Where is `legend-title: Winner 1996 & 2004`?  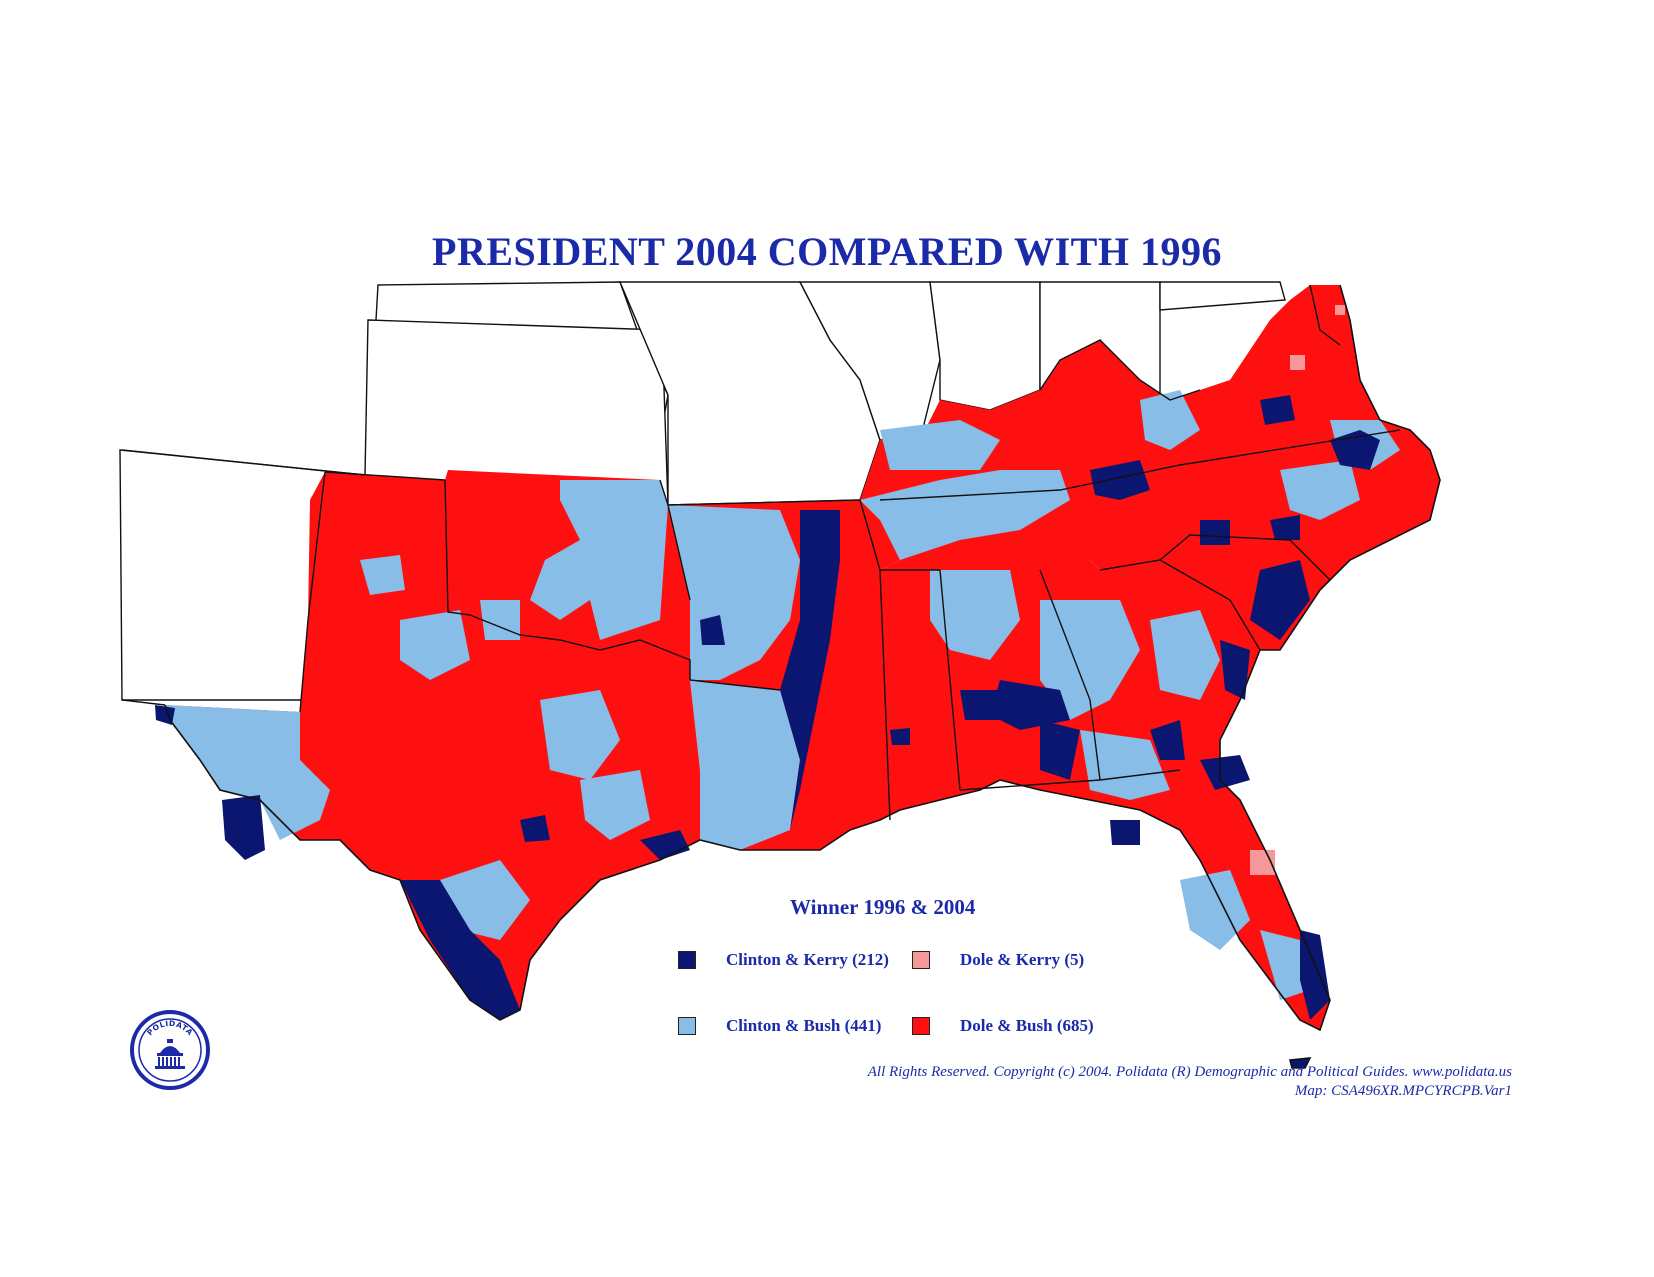
legend-title: Winner 1996 & 2004 is located at coordinates (883, 907).